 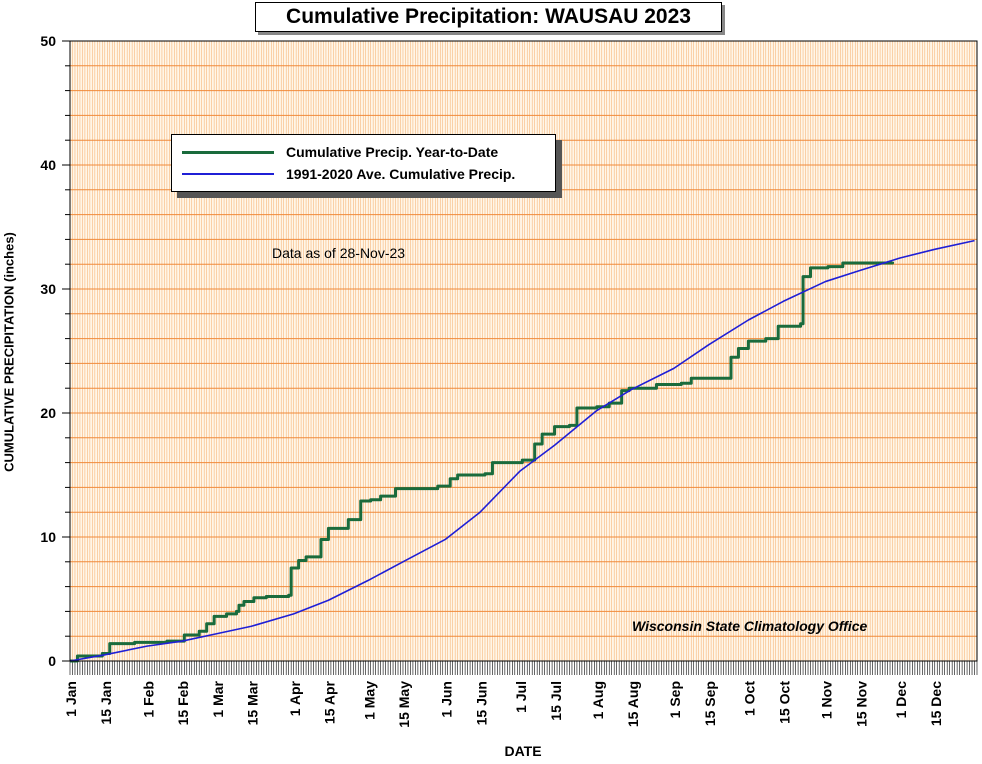 What do you see at coordinates (228, 152) in the screenshot?
I see `legend-swatch-ytd` at bounding box center [228, 152].